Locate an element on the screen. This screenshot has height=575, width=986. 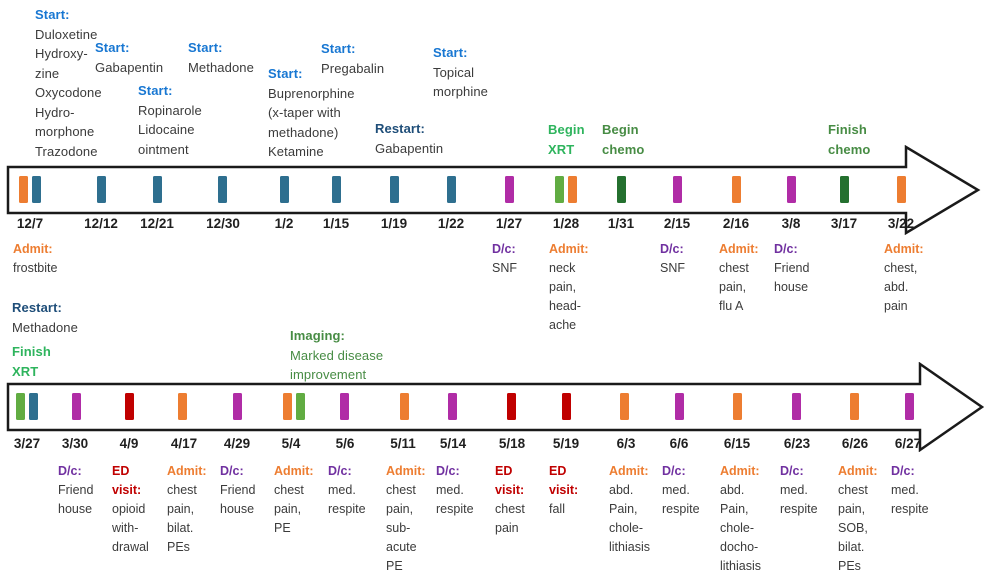
date-label: 12/12 is located at coordinates (101, 223).